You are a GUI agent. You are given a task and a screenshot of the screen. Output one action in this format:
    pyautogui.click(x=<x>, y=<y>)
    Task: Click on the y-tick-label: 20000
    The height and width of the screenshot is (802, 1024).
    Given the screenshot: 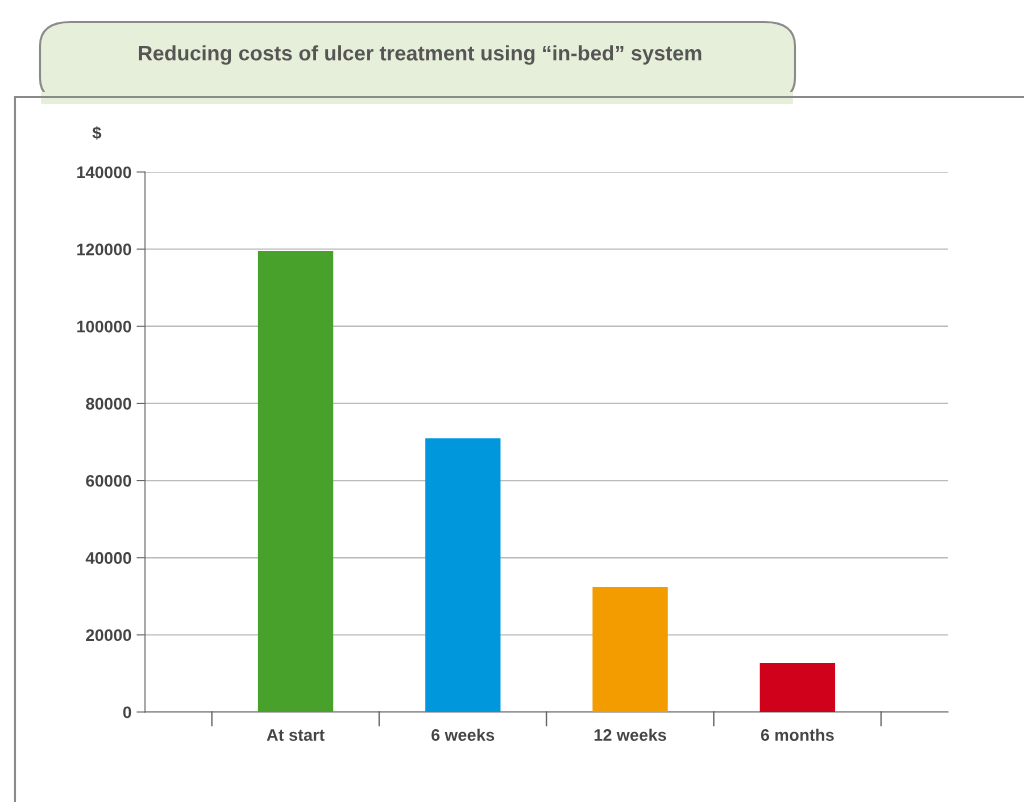 What is the action you would take?
    pyautogui.click(x=109, y=635)
    